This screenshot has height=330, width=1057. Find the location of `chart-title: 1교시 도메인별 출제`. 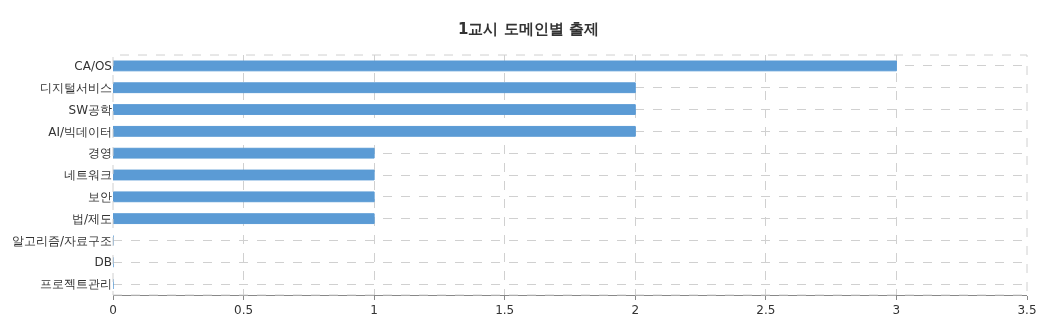

chart-title: 1교시 도메인별 출제 is located at coordinates (528, 28).